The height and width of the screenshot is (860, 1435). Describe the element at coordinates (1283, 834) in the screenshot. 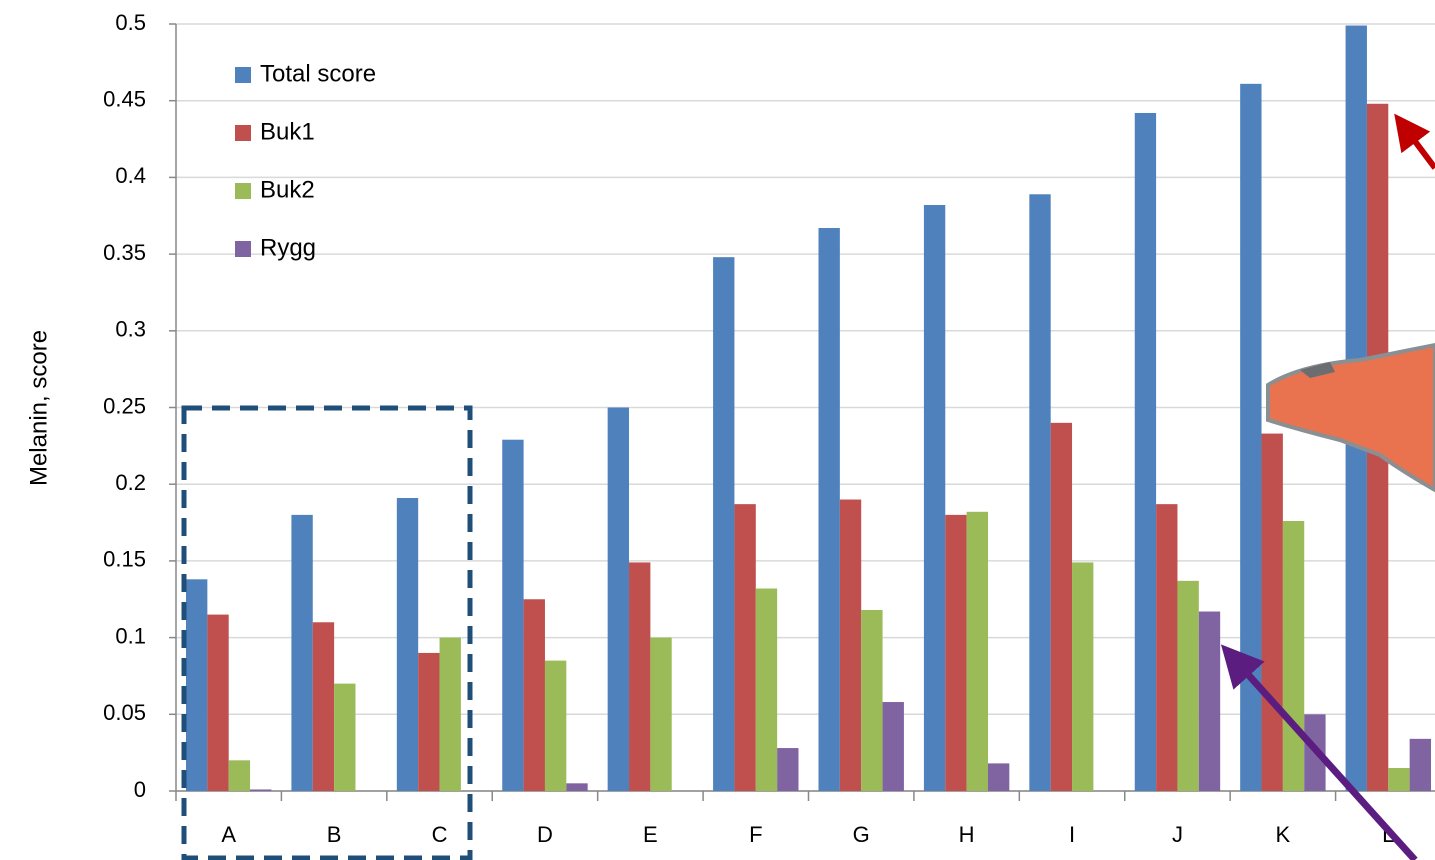

I see `x-tick-label: K` at that location.